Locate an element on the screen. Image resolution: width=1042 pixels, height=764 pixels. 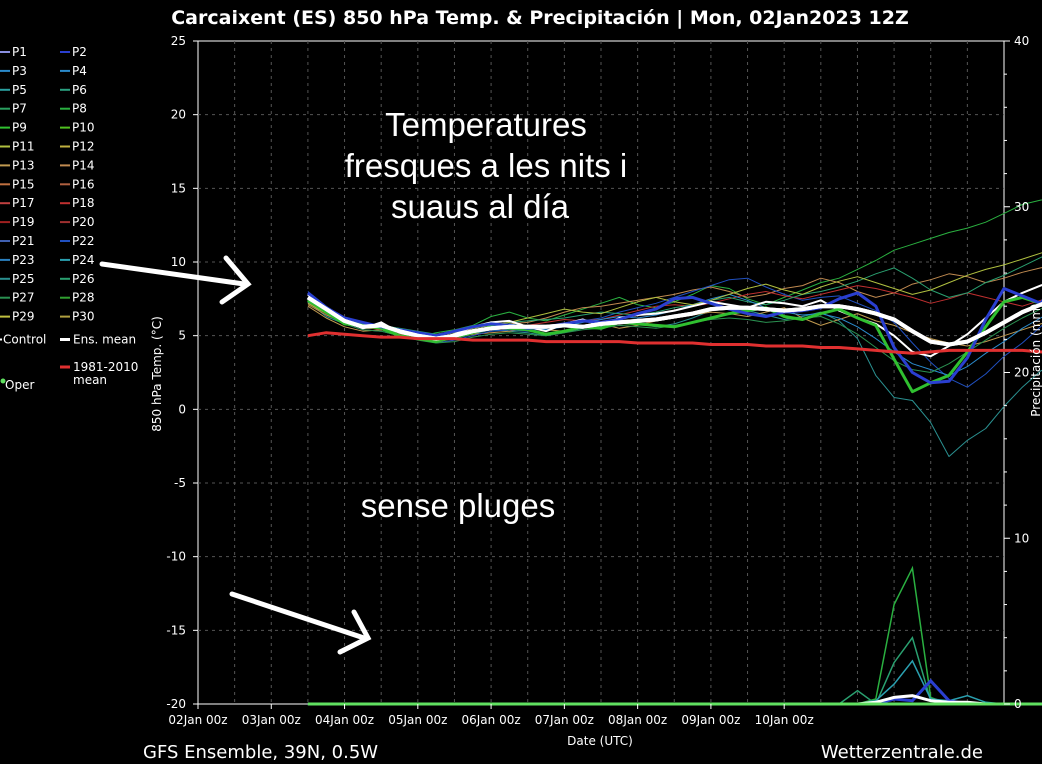
legend-label: P16 is located at coordinates (83, 184).